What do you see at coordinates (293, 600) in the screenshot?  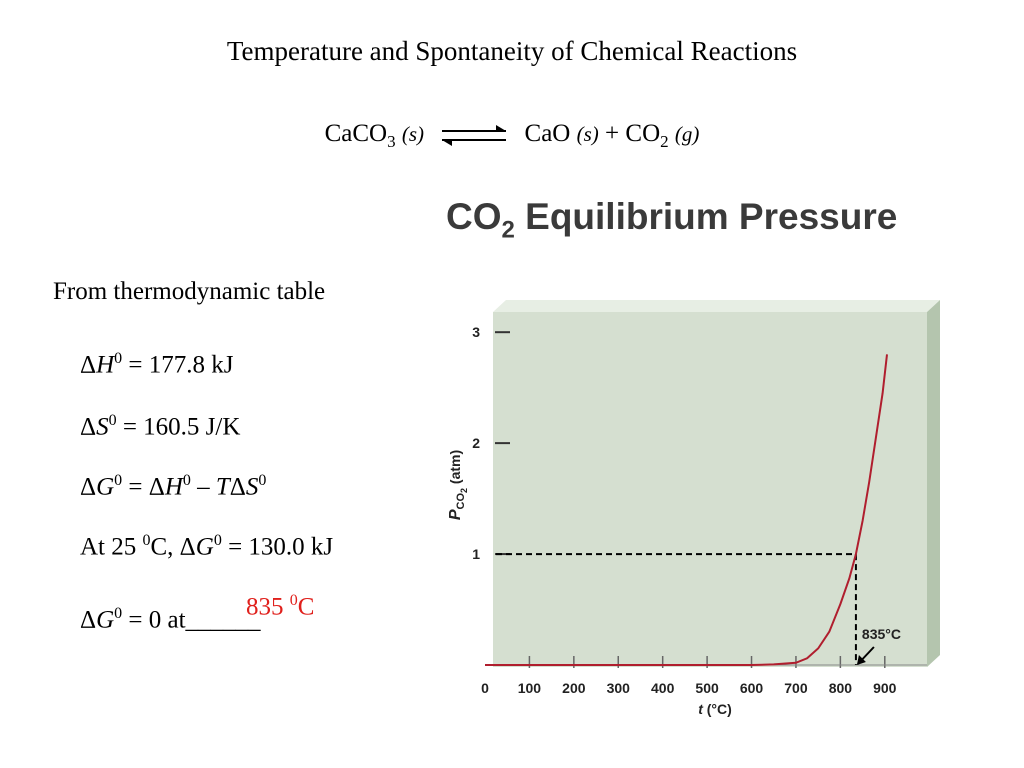 I see `answer-degree-superscript: 0` at bounding box center [293, 600].